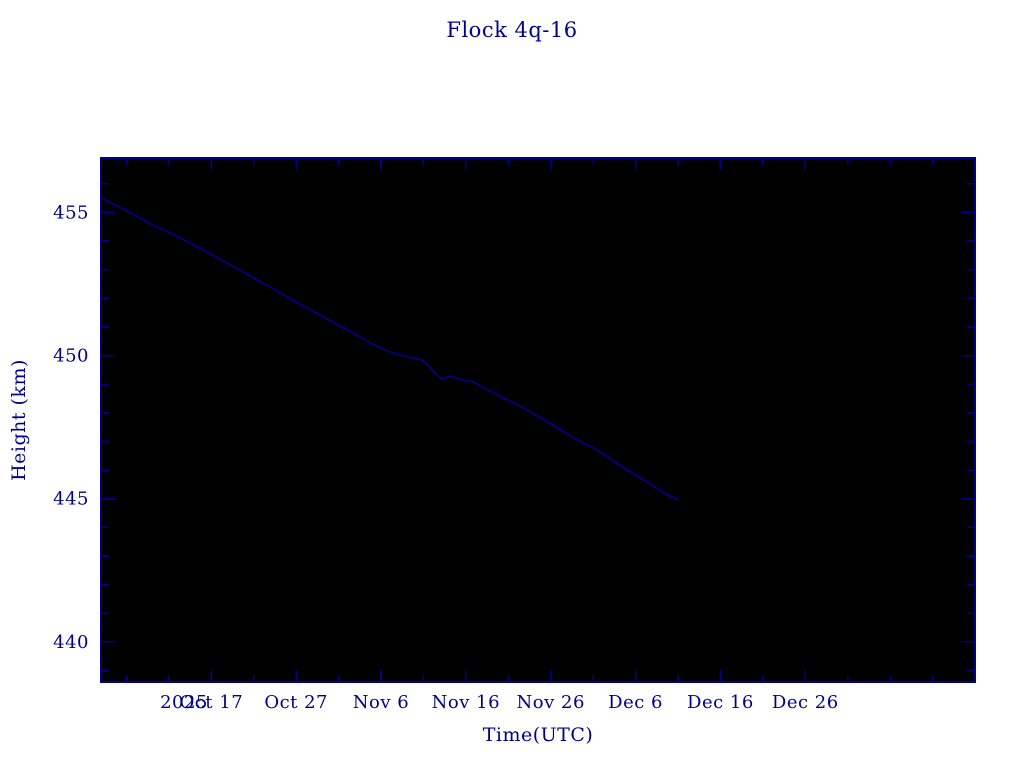 The image size is (1024, 768). Describe the element at coordinates (381, 702) in the screenshot. I see `x-tick-label: Nov 6` at that location.